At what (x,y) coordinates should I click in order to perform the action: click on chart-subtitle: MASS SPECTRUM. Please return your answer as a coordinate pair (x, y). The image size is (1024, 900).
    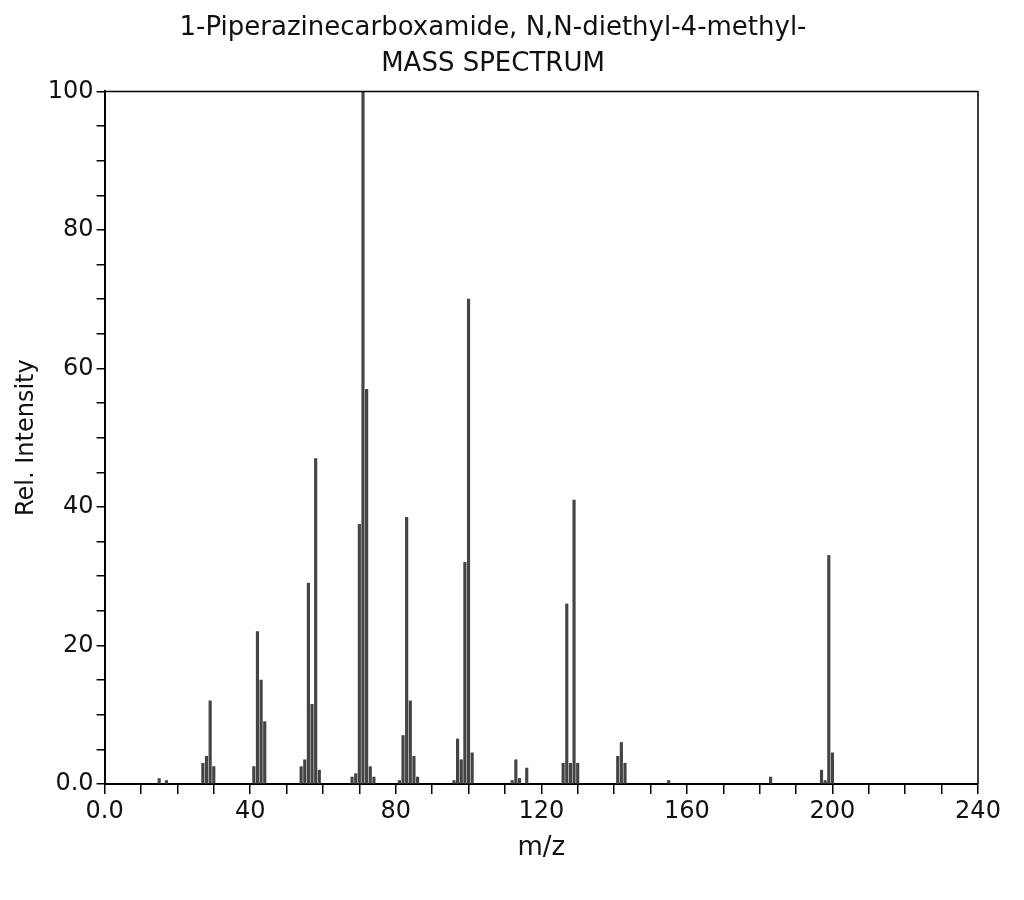
    Looking at the image, I should click on (493, 61).